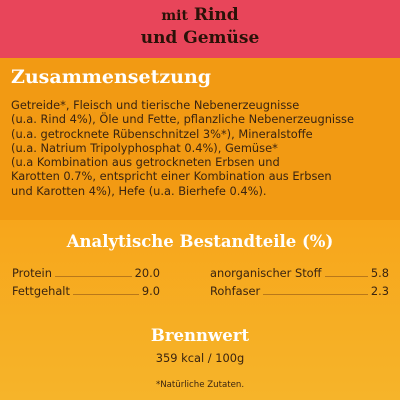 The image size is (400, 400). Describe the element at coordinates (235, 291) in the screenshot. I see `nutrient-name: Rohfaser` at that location.